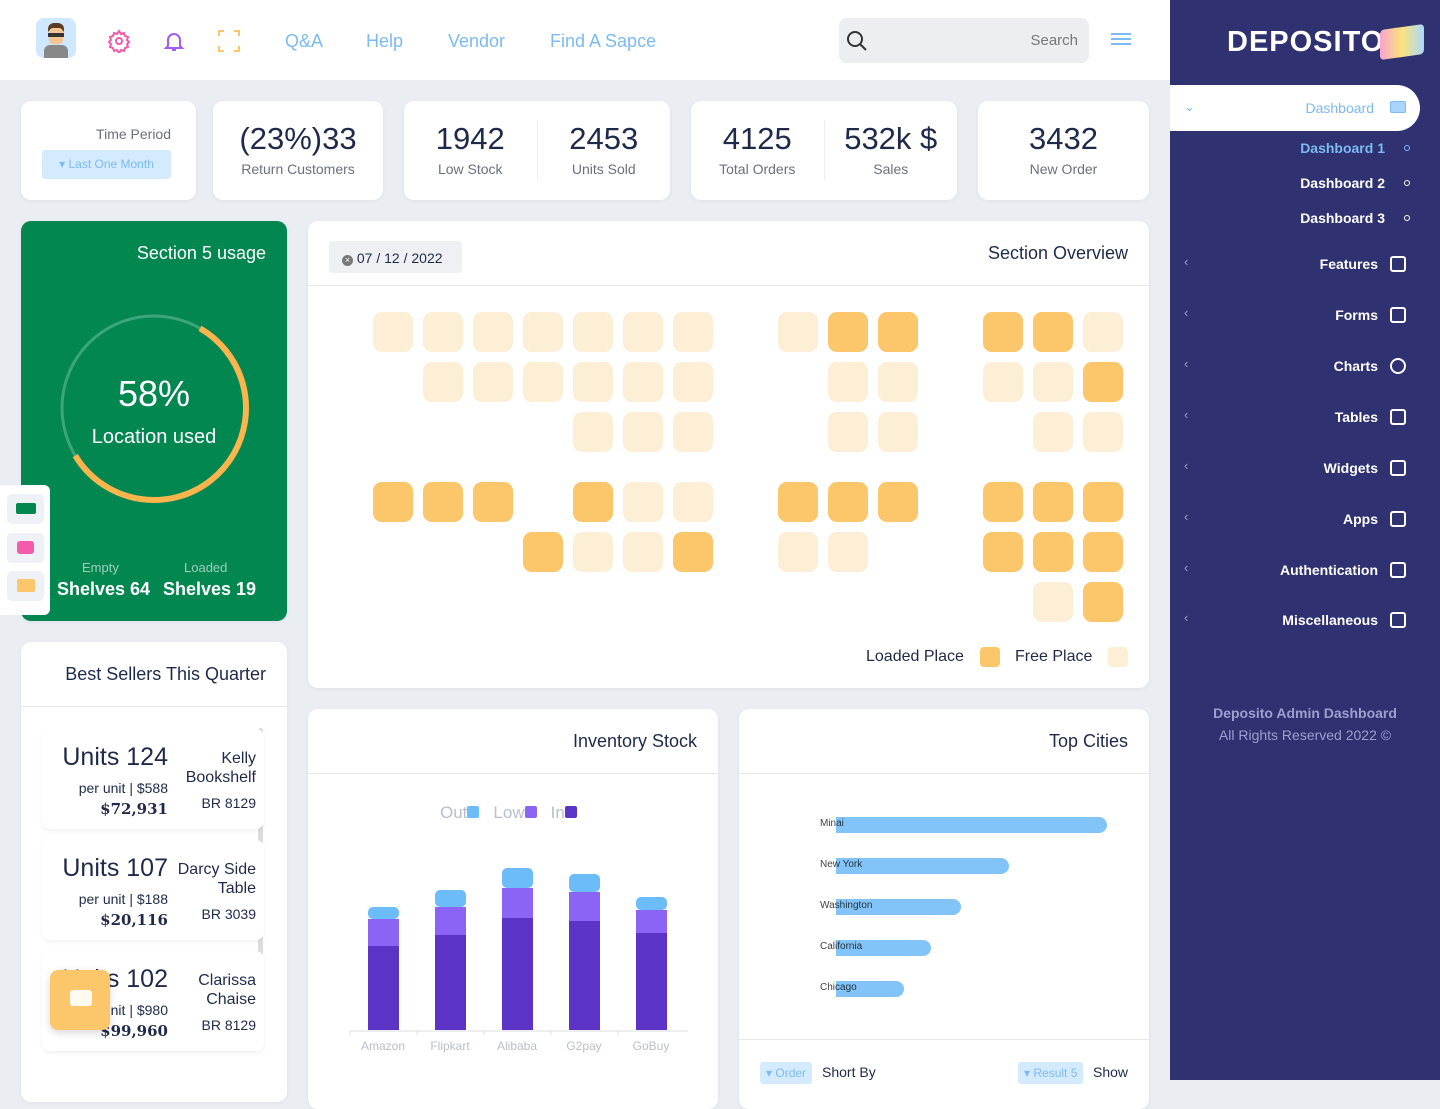 This screenshot has height=1109, width=1440. I want to click on image-button, so click(25, 548).